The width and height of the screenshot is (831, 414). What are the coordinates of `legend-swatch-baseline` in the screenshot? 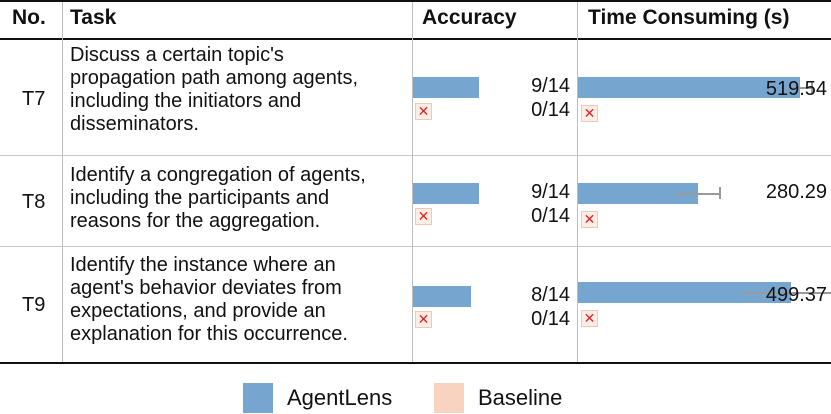 It's located at (449, 398).